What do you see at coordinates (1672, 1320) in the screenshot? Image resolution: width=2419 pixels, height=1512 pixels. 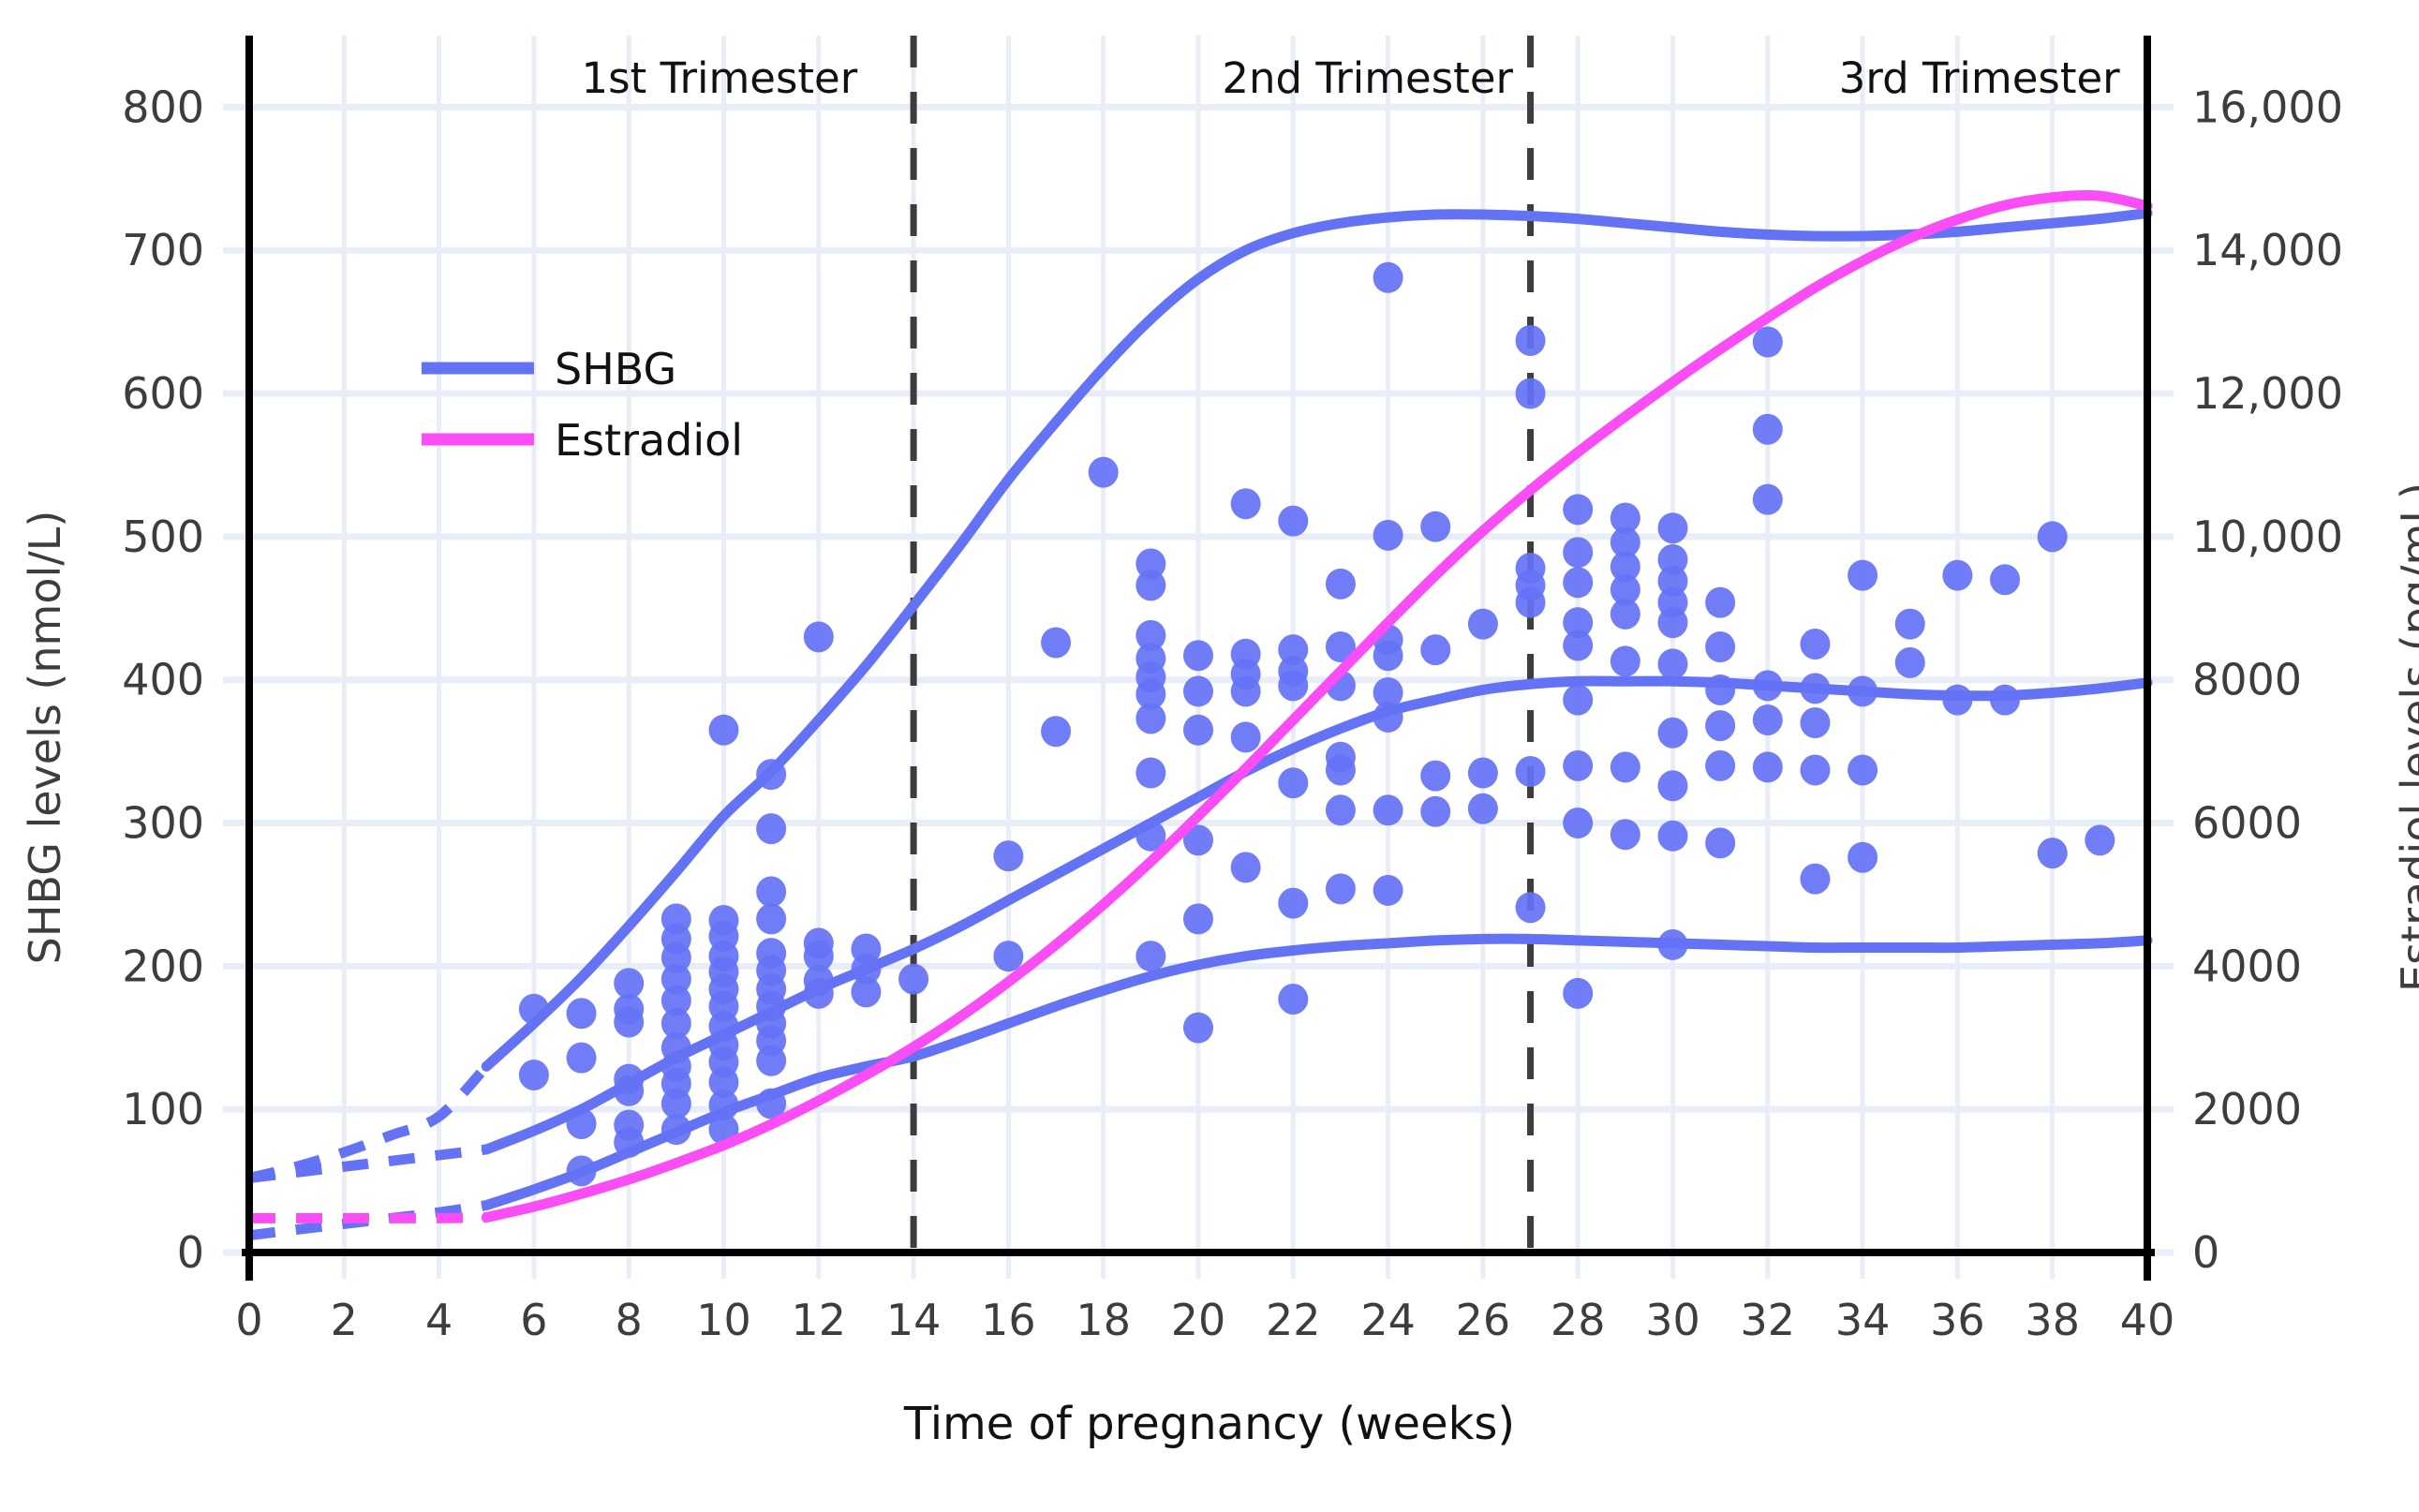 I see `x-tick-label: 30` at bounding box center [1672, 1320].